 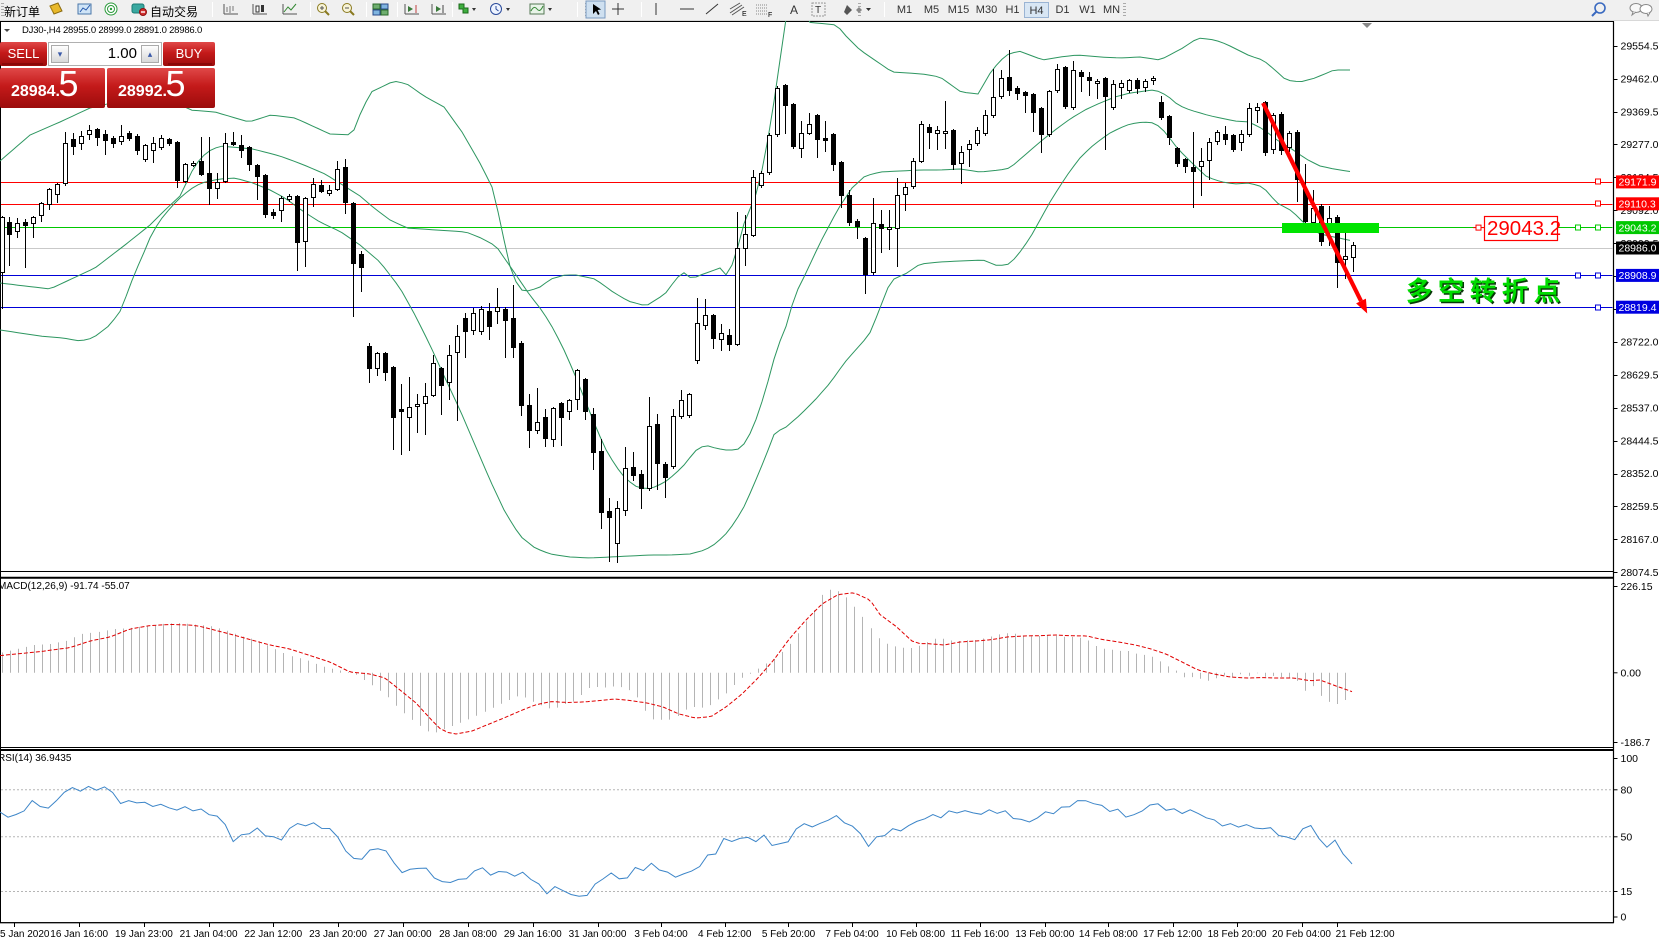 What do you see at coordinates (744, 14) in the screenshot?
I see `svg-text: E` at bounding box center [744, 14].